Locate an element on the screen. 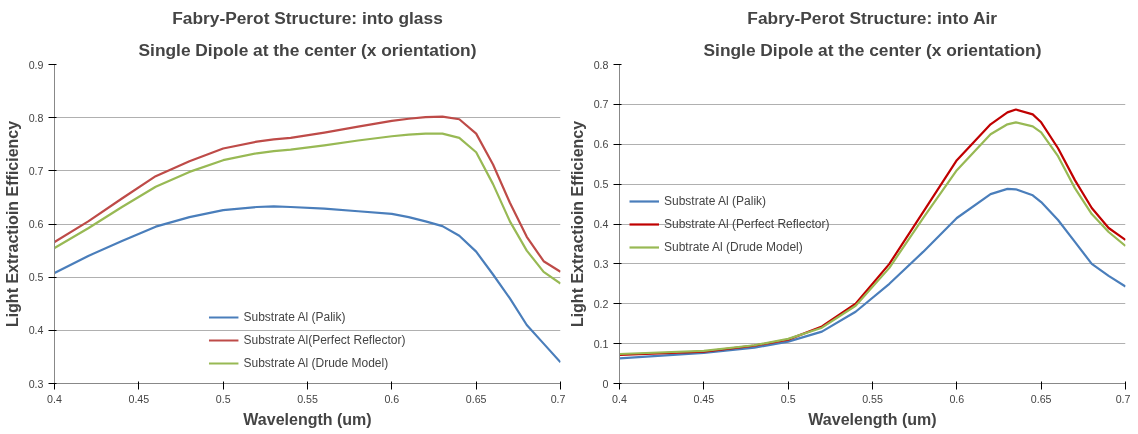 Image resolution: width=1138 pixels, height=434 pixels. y-tick-label: 0 is located at coordinates (605, 383).